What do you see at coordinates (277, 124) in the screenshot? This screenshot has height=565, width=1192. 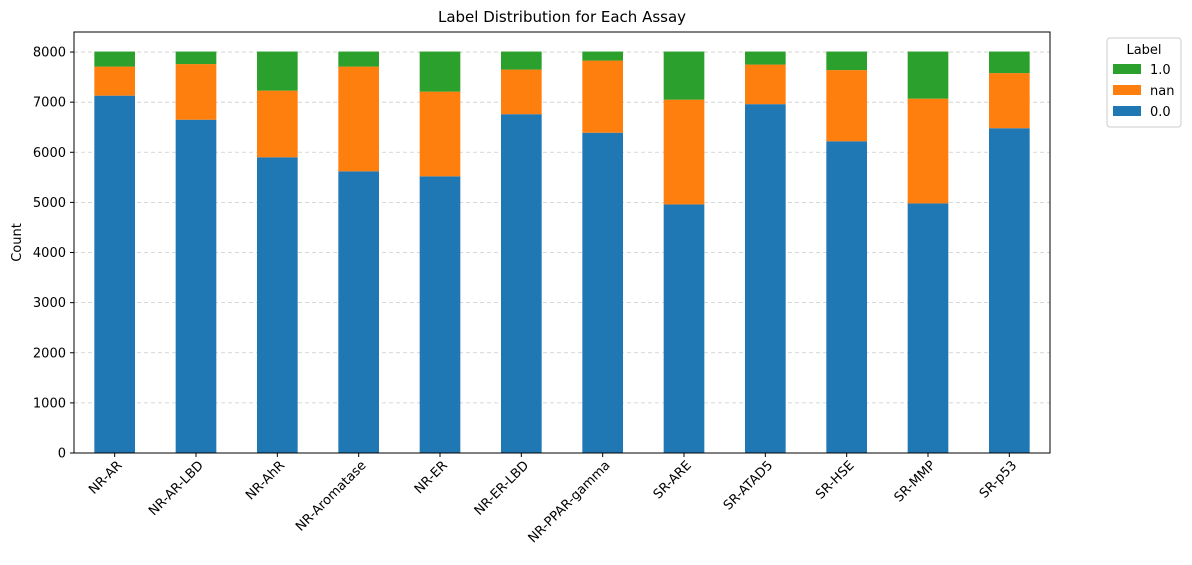 I see `bar-segment-nan-nr-ahr` at bounding box center [277, 124].